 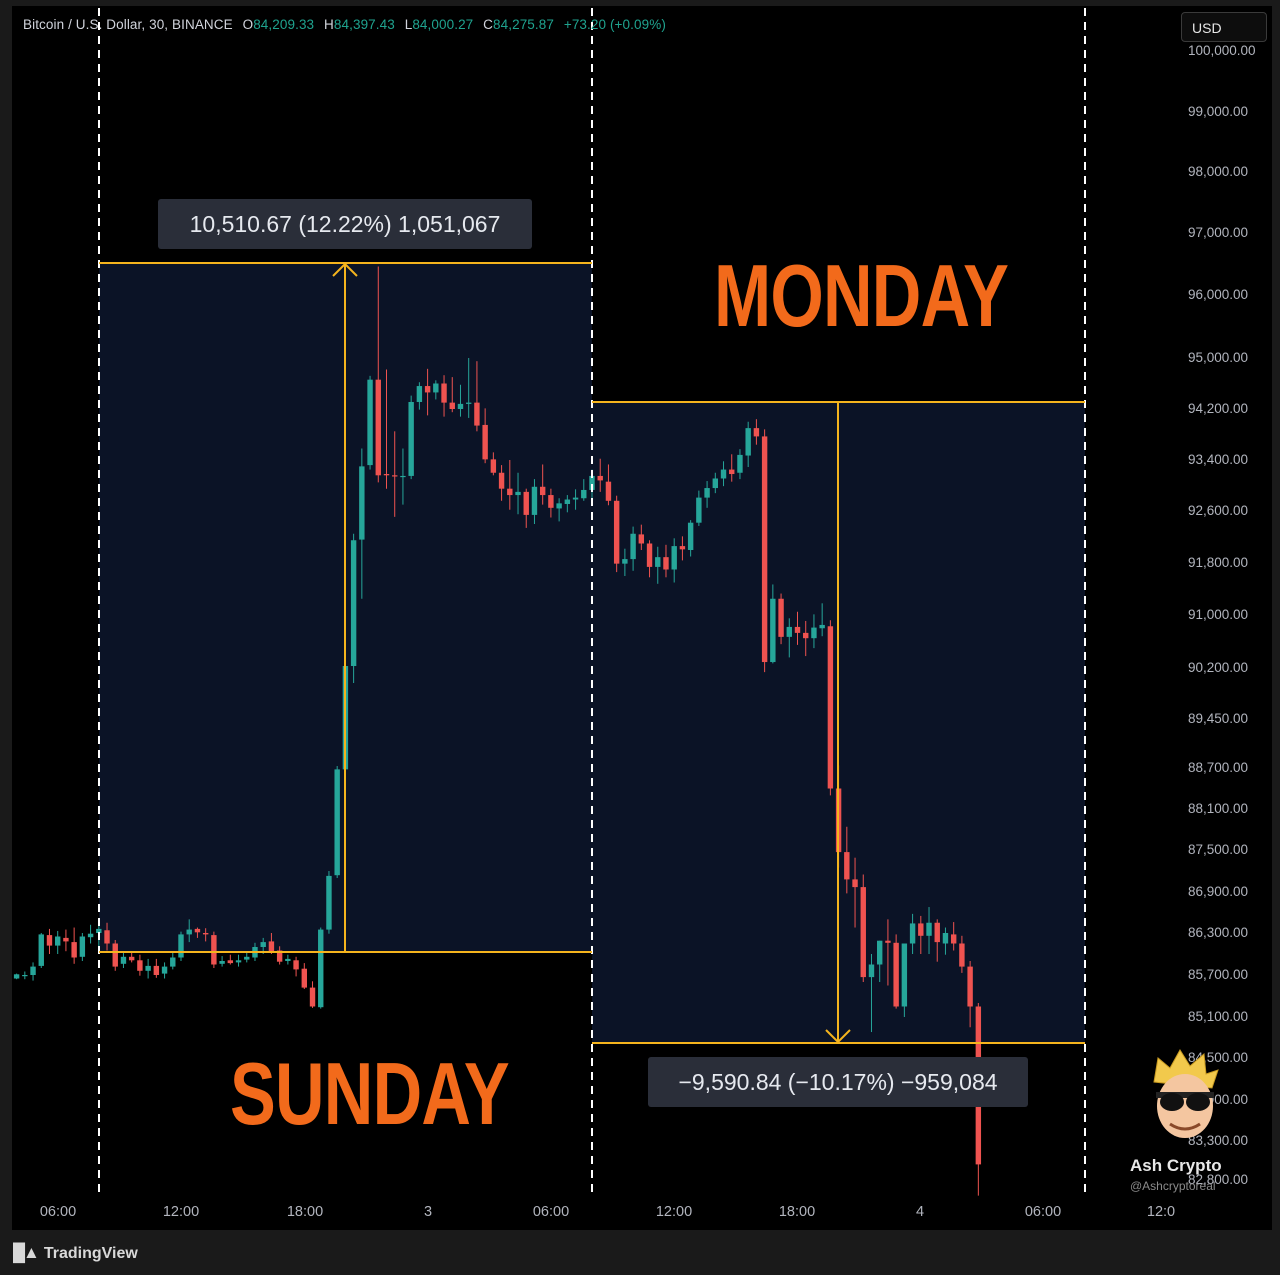 What do you see at coordinates (1218, 932) in the screenshot?
I see `price-tick: 86,300.00` at bounding box center [1218, 932].